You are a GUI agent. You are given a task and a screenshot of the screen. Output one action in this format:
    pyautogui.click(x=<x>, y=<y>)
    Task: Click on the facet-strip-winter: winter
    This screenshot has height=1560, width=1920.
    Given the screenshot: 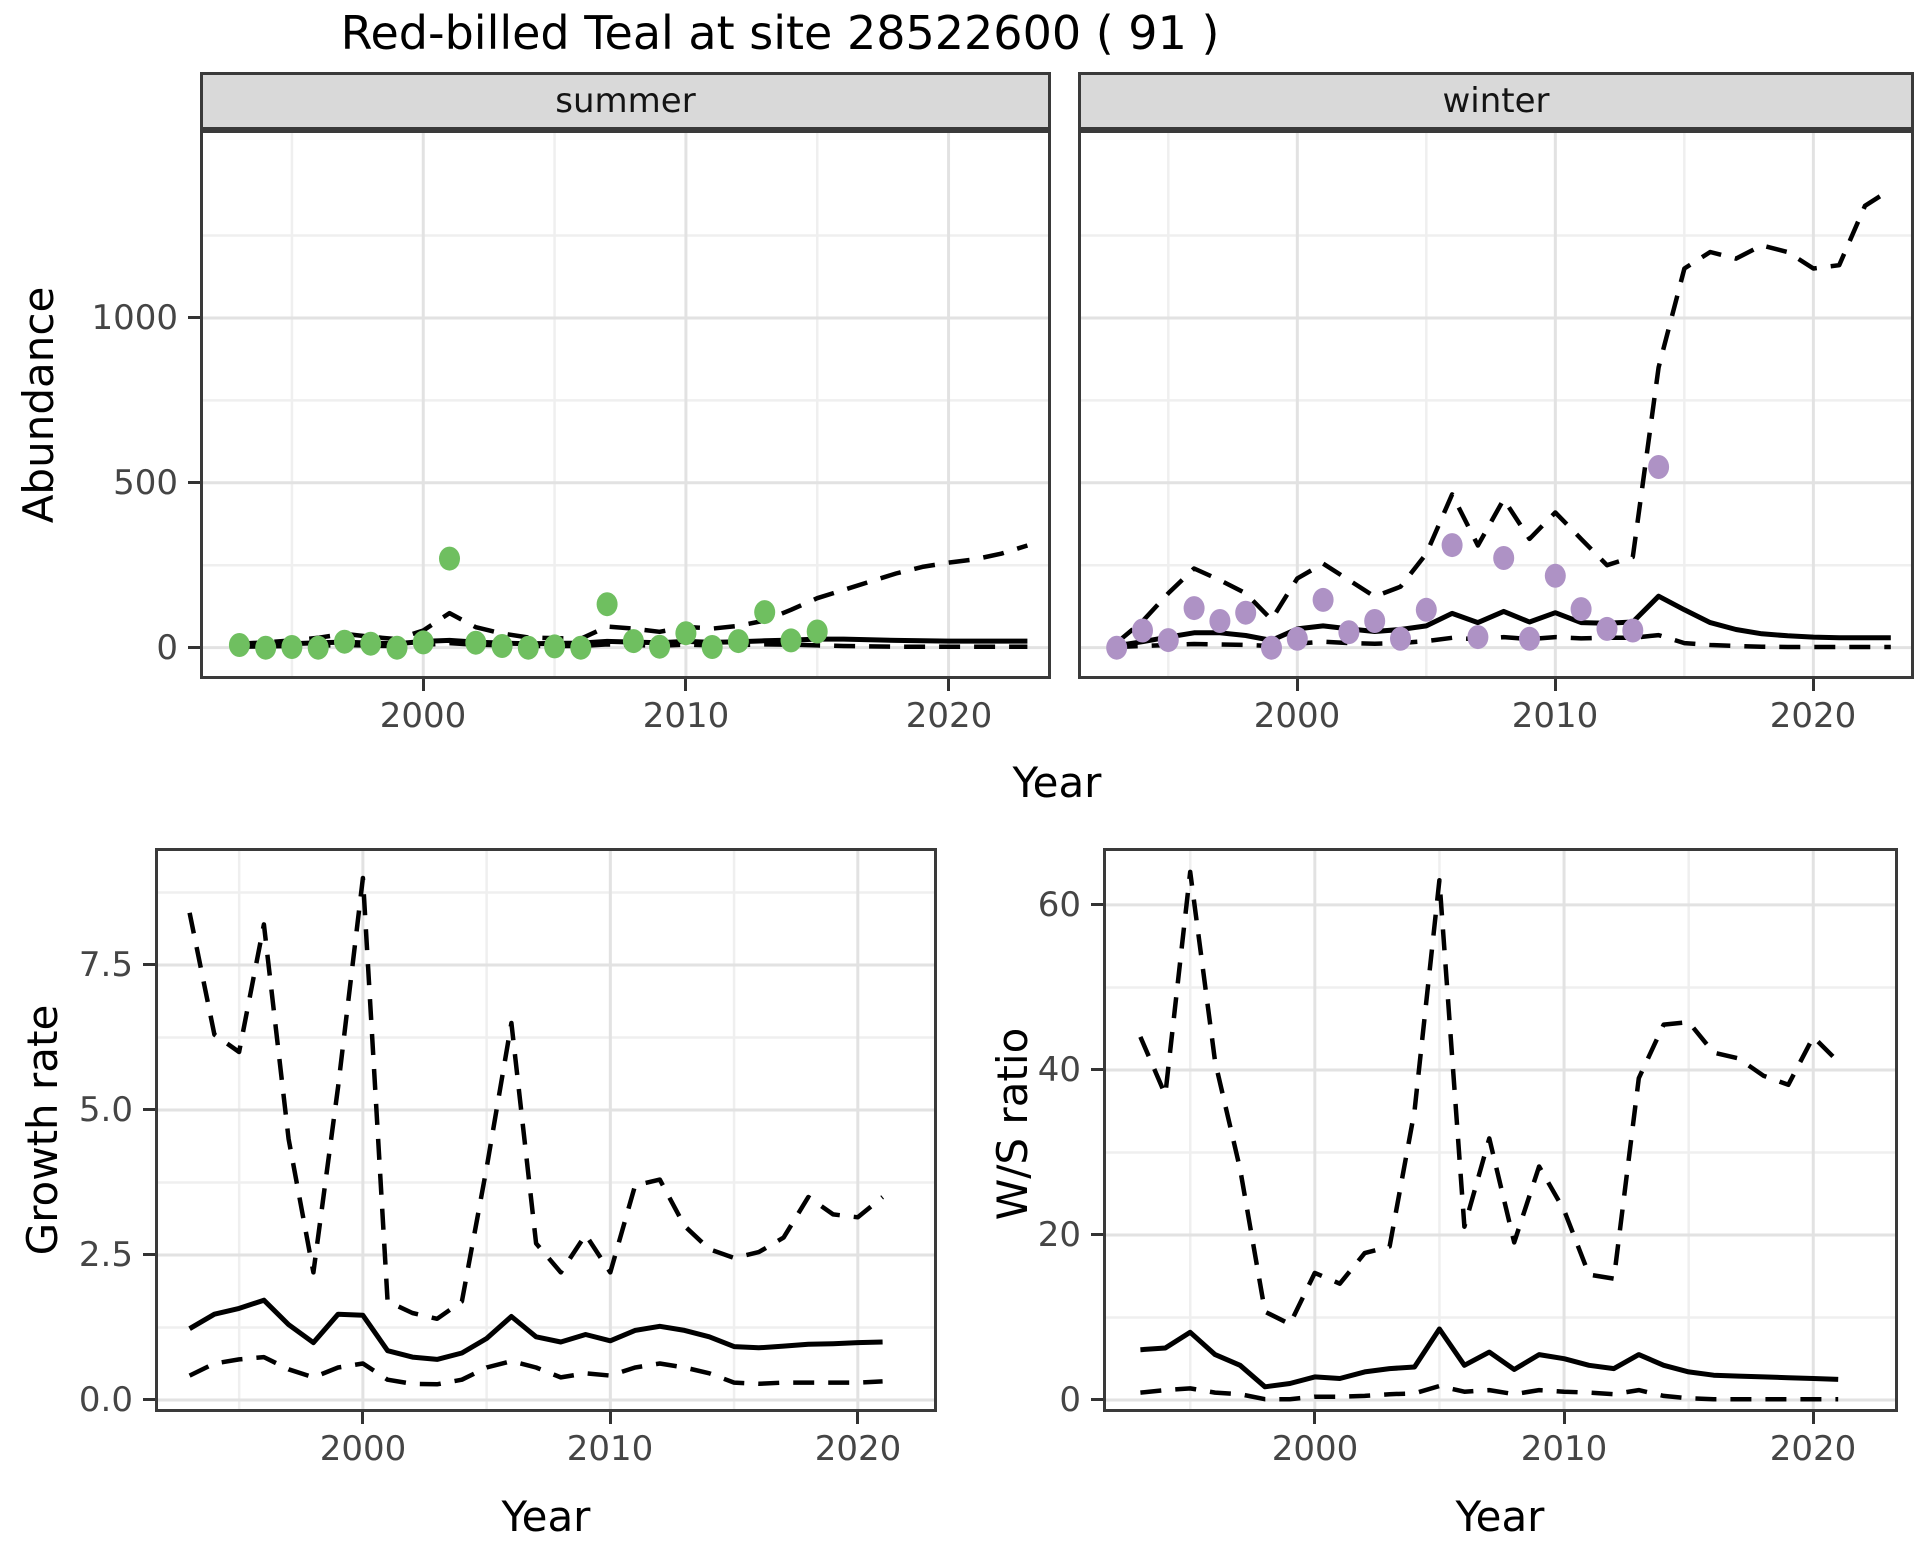 What is the action you would take?
    pyautogui.click(x=1496, y=101)
    